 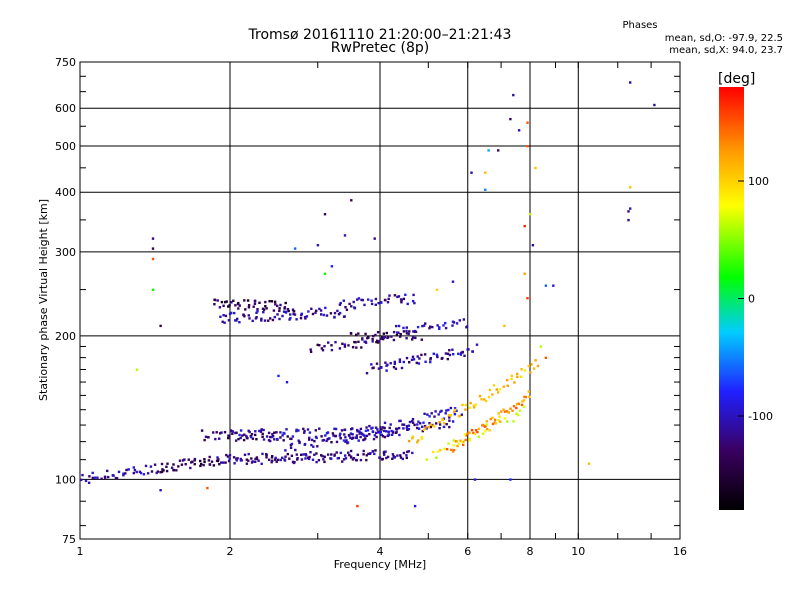 I want to click on y-tick-label: 750, so click(x=65, y=62).